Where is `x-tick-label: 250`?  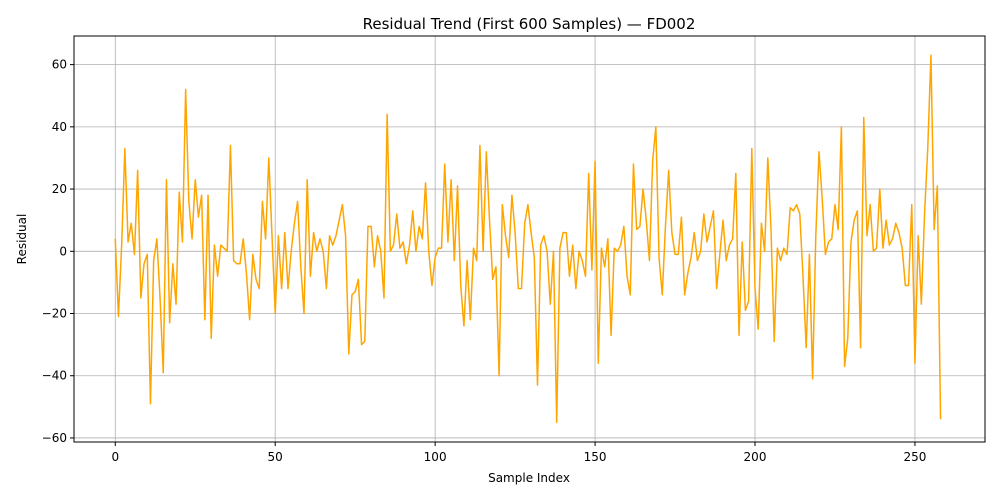 x-tick-label: 250 is located at coordinates (914, 457).